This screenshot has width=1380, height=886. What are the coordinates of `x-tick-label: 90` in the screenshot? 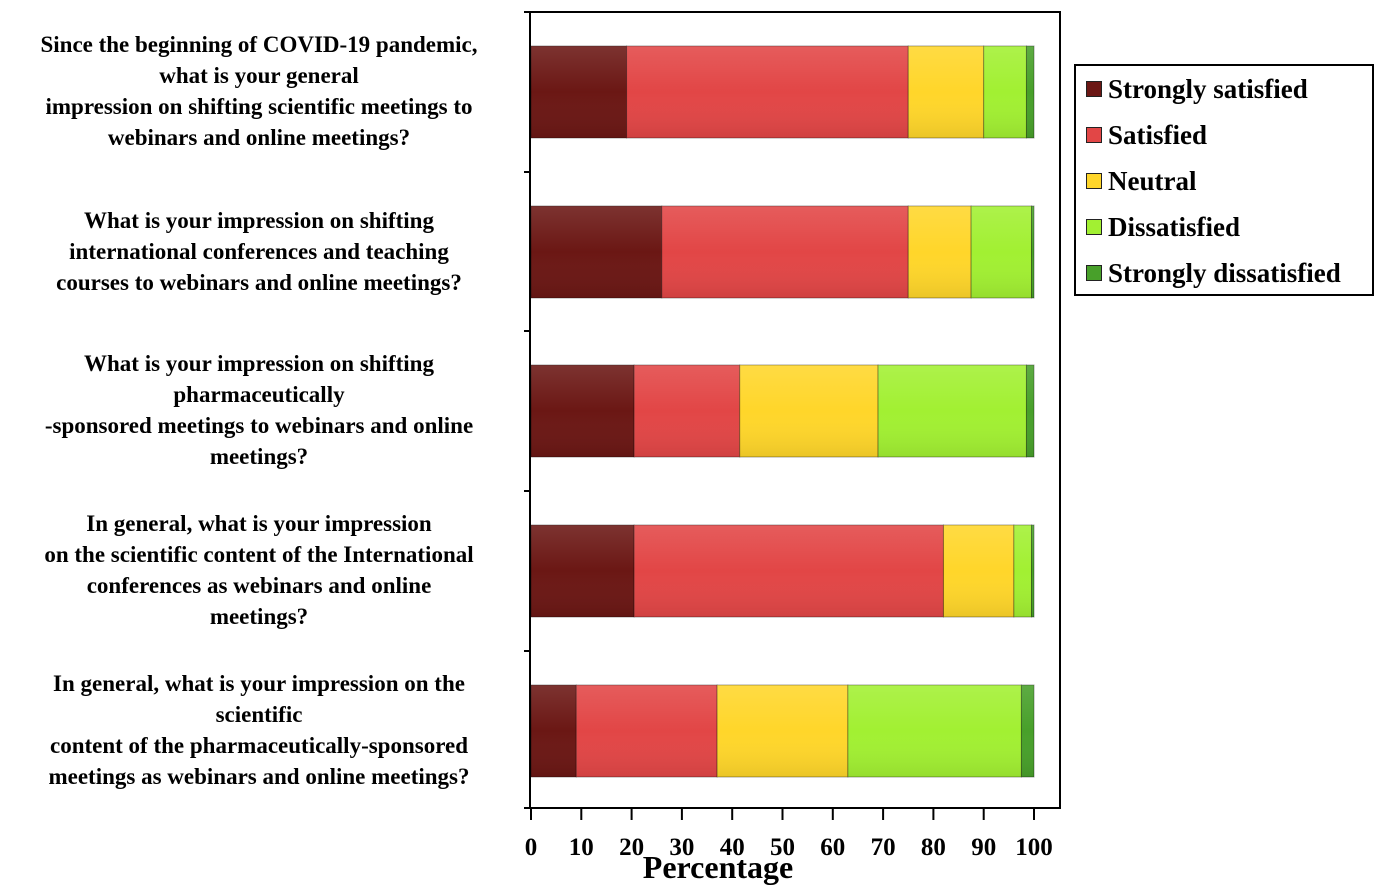 It's located at (983, 847).